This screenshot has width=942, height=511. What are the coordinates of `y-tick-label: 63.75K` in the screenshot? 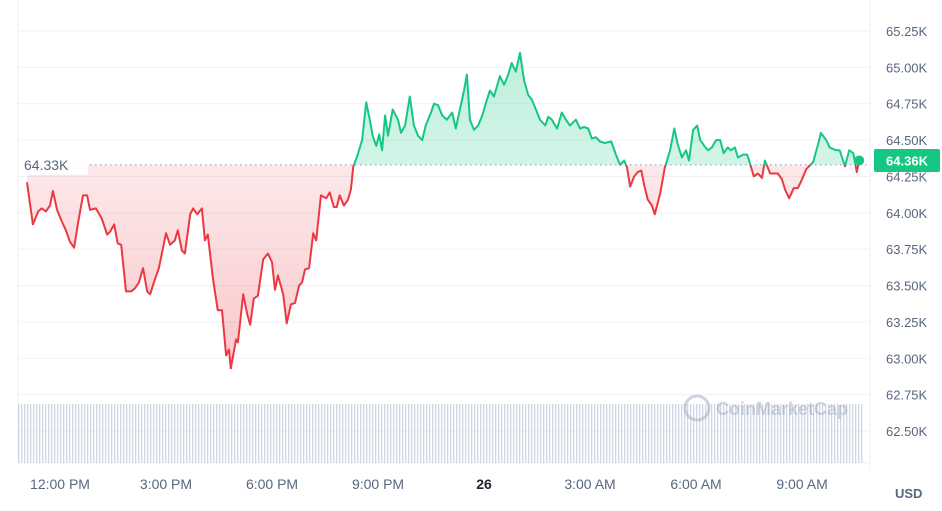 It's located at (907, 249).